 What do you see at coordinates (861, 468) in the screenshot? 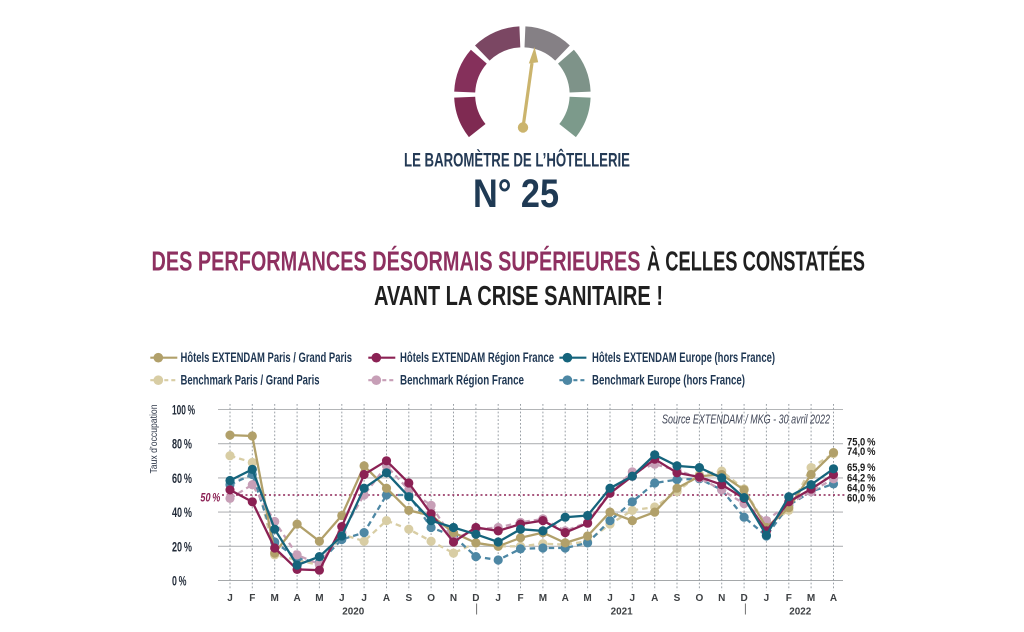
I see `svg-text: 65,9 %` at bounding box center [861, 468].